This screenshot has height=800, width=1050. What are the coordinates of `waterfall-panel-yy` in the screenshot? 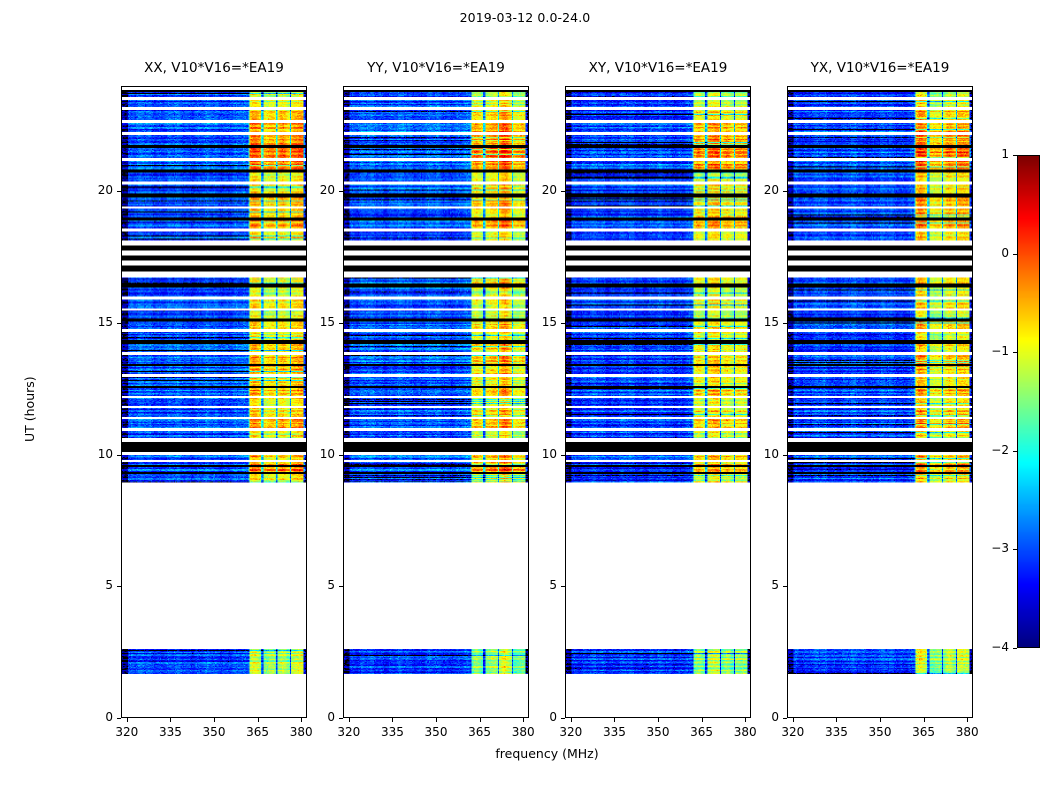 It's located at (436, 402).